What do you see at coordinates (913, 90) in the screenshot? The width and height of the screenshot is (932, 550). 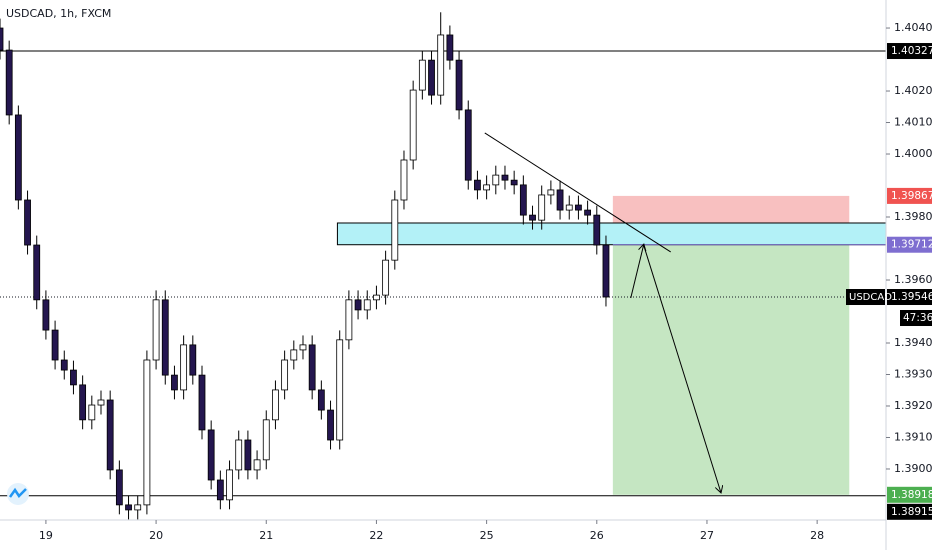 I see `y-tick-label: 1.40200` at bounding box center [913, 90].